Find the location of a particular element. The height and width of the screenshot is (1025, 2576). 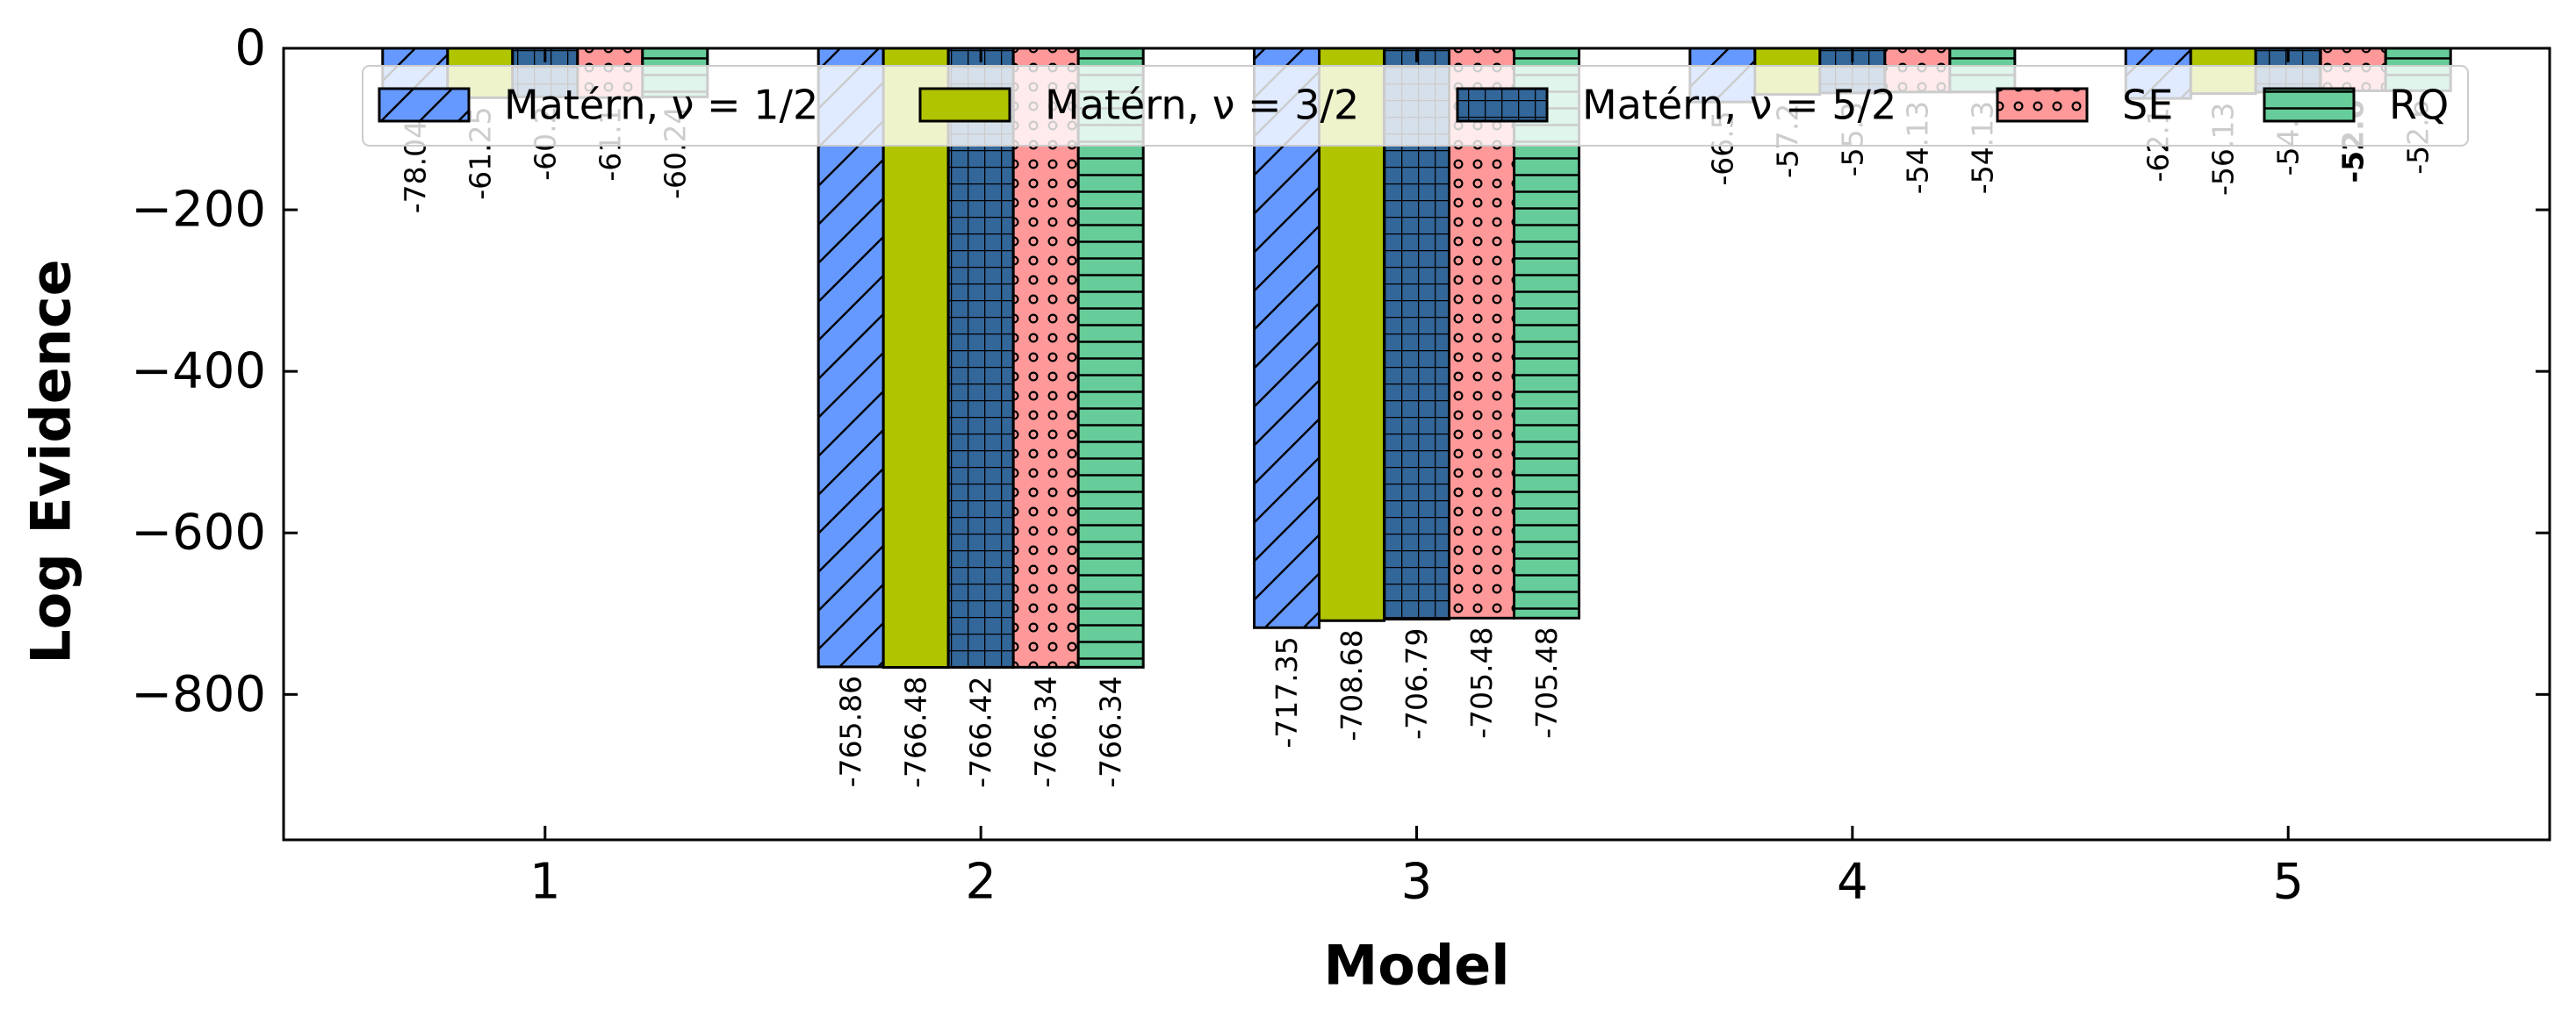

y-tick-label: −200 is located at coordinates (198, 210).